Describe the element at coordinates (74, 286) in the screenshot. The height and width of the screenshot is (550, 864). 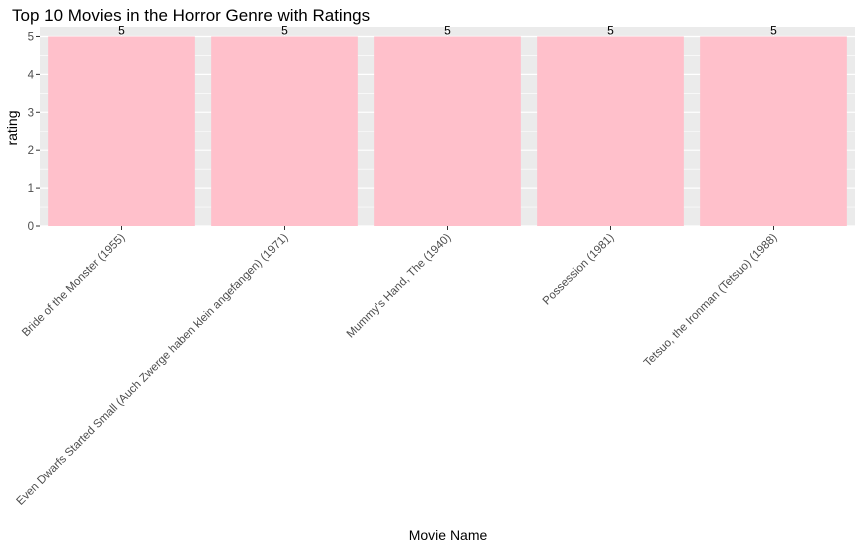
I see `x-tick-label: Bride of the Monster (1955)` at that location.